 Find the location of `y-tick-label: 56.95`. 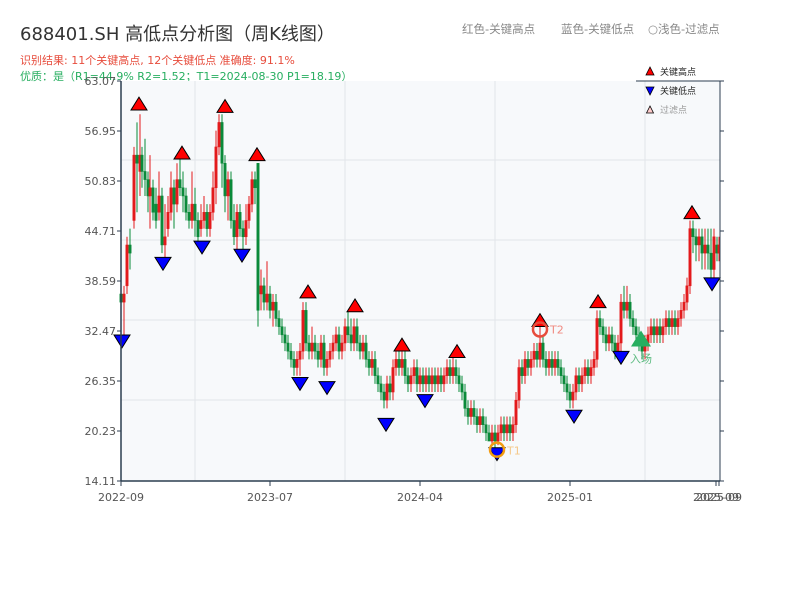

y-tick-label: 56.95 is located at coordinates (101, 131).